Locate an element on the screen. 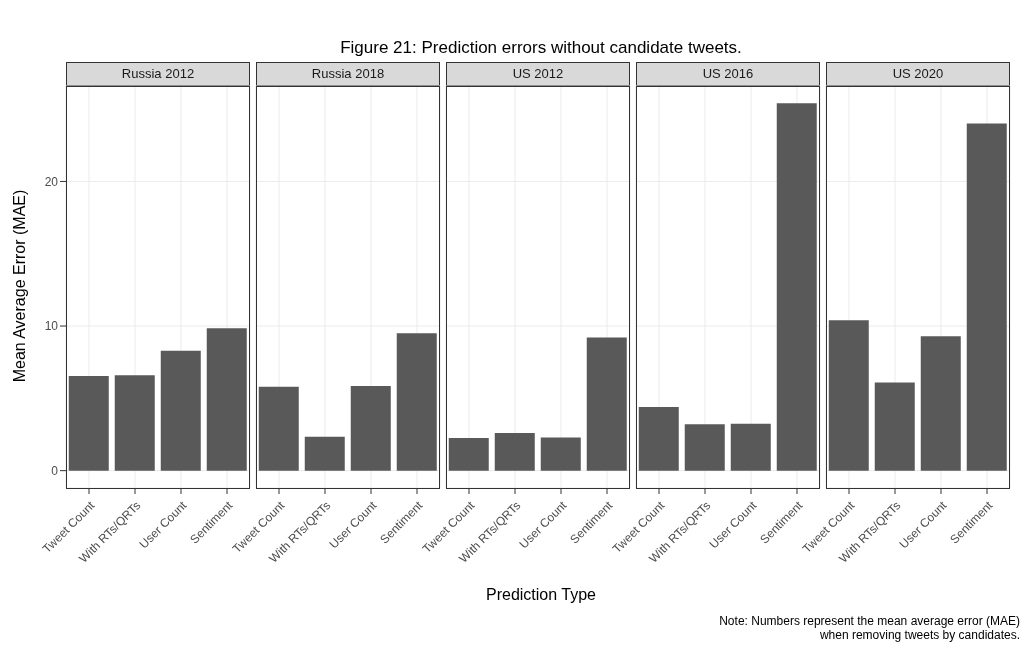 Image resolution: width=1032 pixels, height=649 pixels. chart-title: Russia 2018 is located at coordinates (348, 74).